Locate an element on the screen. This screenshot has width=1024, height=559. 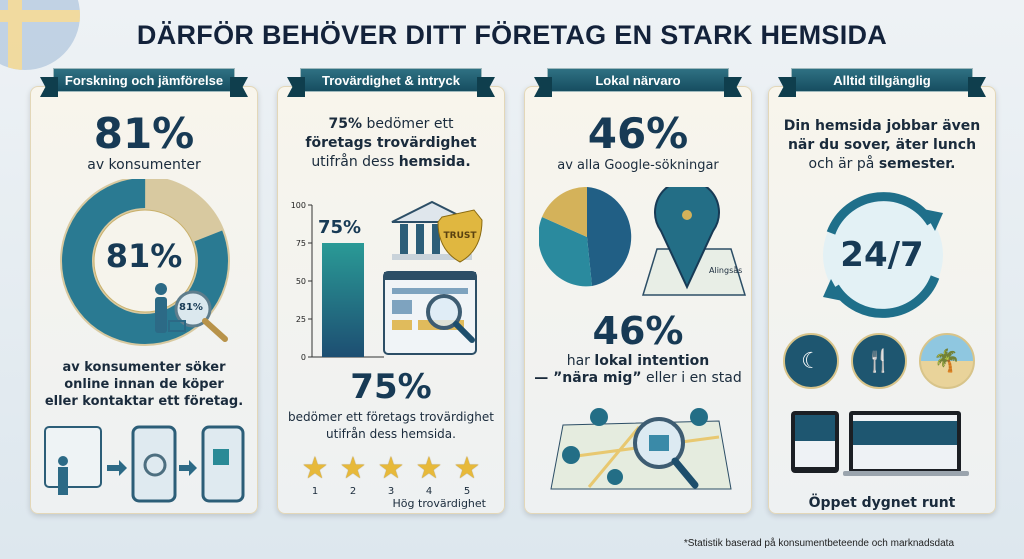
swedish-flag-emblem is located at coordinates (40, 35).